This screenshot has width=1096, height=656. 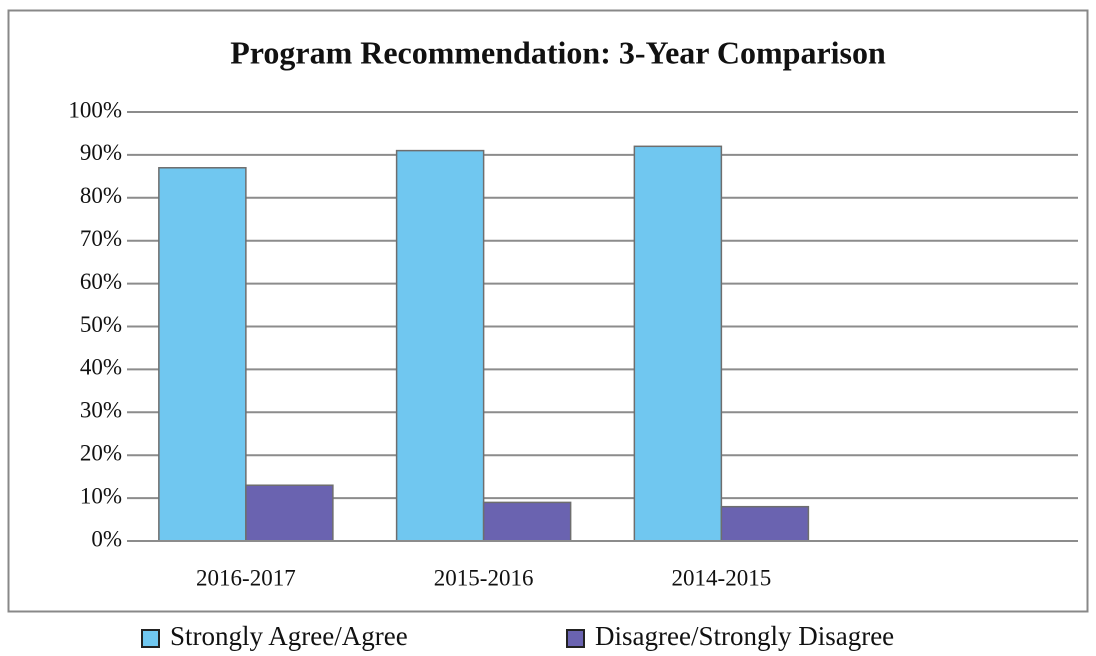 What do you see at coordinates (484, 577) in the screenshot?
I see `x-tick-label: 2015-2016` at bounding box center [484, 577].